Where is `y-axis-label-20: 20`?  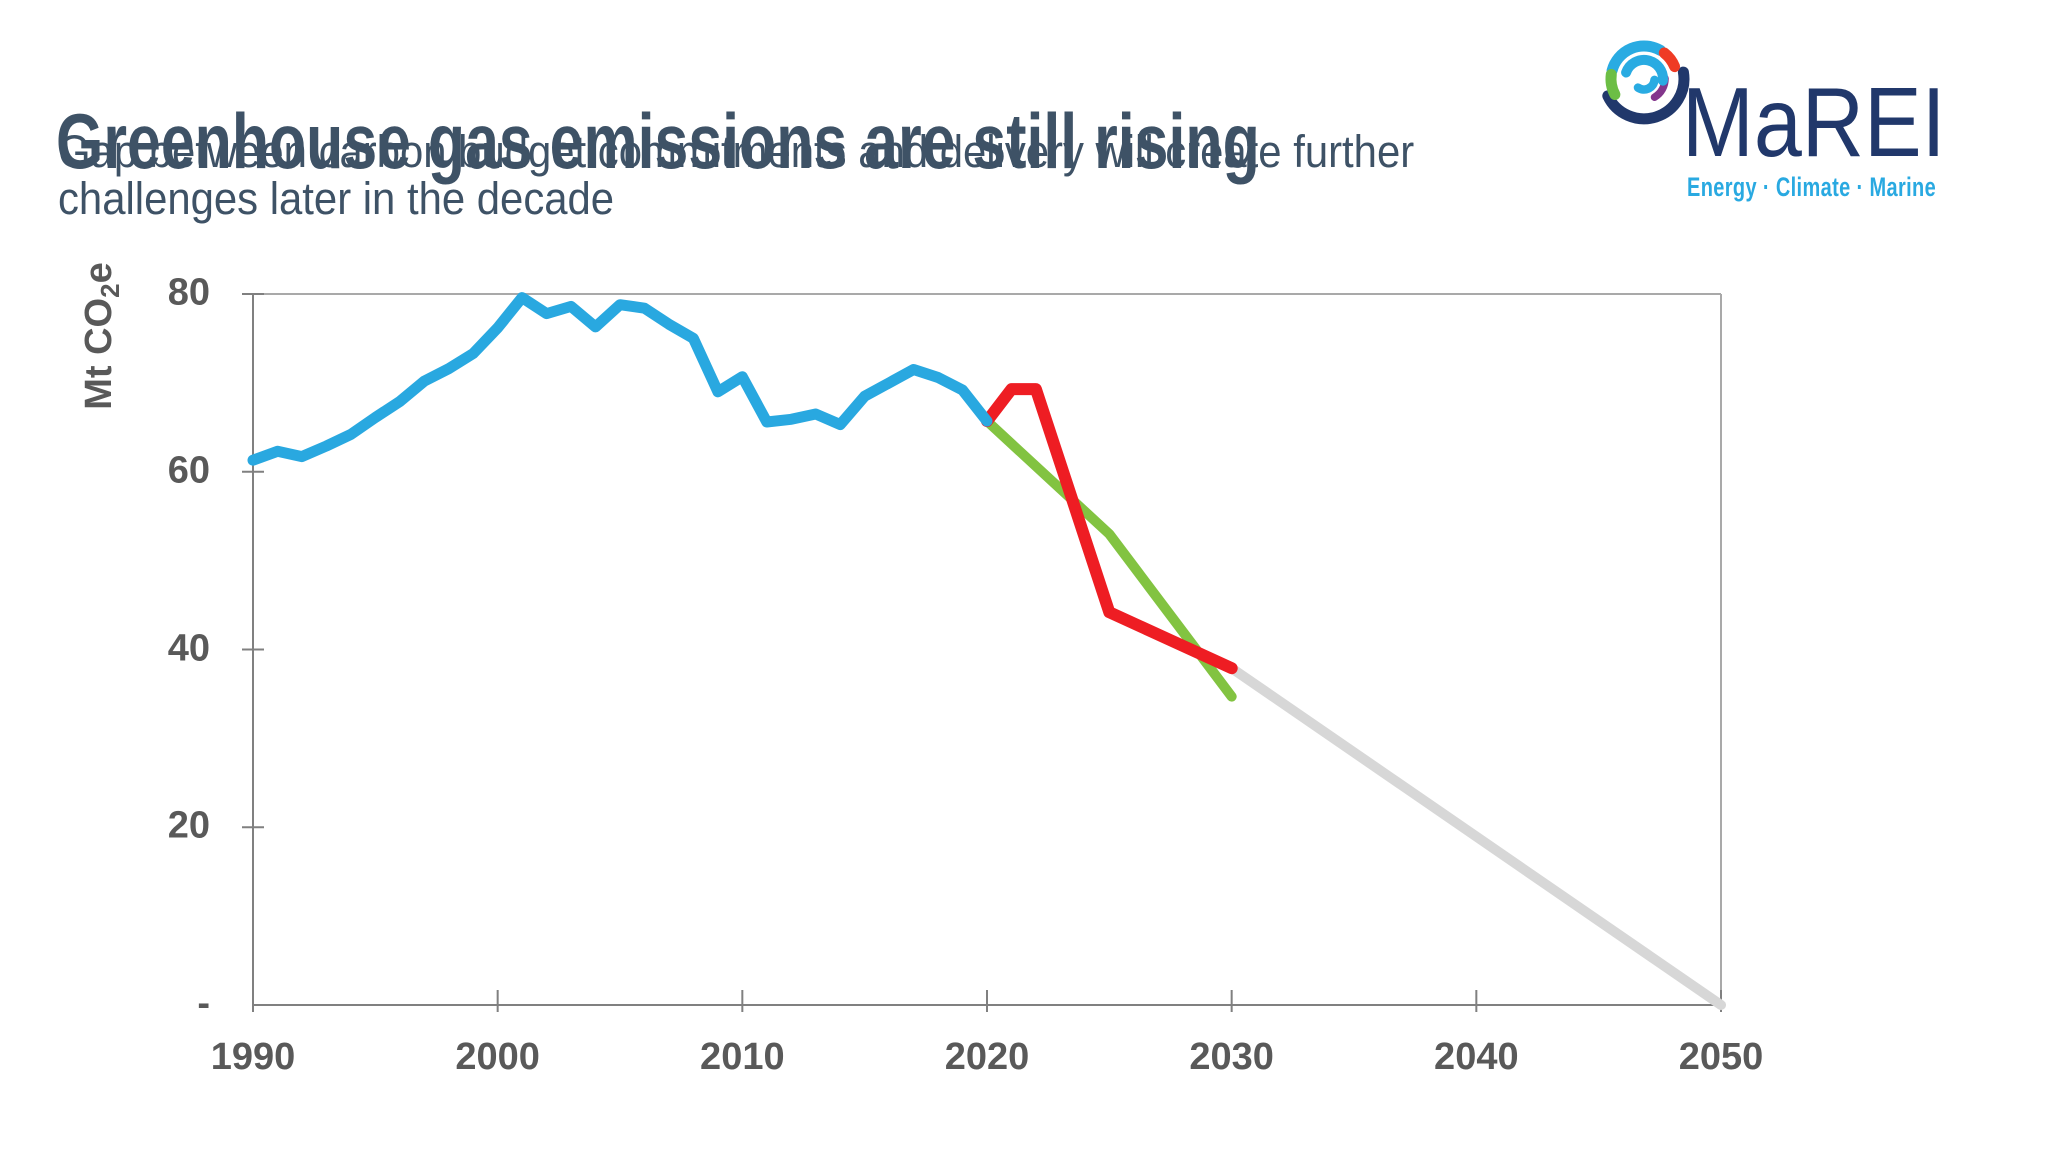
y-axis-label-20: 20 is located at coordinates (188, 825).